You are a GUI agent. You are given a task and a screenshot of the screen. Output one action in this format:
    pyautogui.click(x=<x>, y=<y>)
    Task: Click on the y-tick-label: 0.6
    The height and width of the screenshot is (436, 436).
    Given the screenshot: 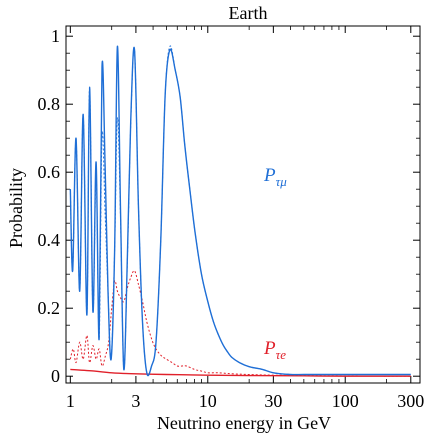 What is the action you would take?
    pyautogui.click(x=49, y=172)
    